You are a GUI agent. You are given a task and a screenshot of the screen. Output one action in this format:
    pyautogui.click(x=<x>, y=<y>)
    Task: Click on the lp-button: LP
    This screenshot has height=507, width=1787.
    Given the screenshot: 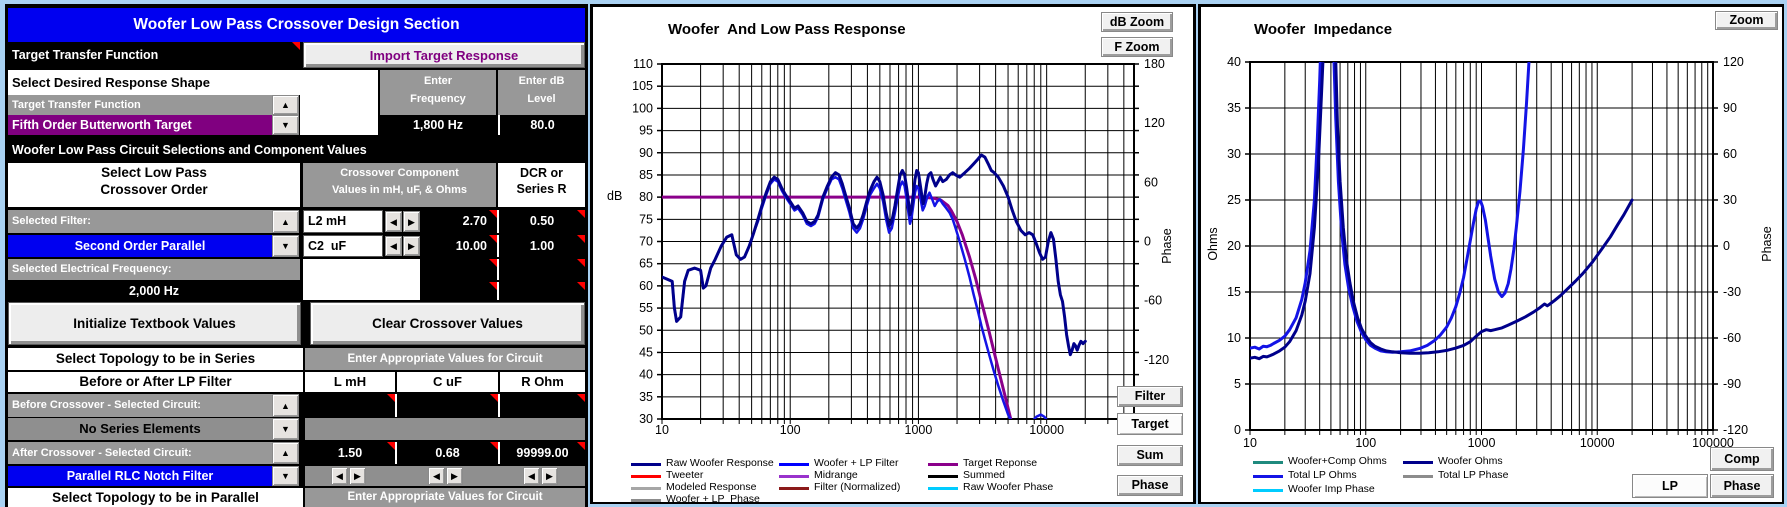 What is the action you would take?
    pyautogui.click(x=1670, y=486)
    